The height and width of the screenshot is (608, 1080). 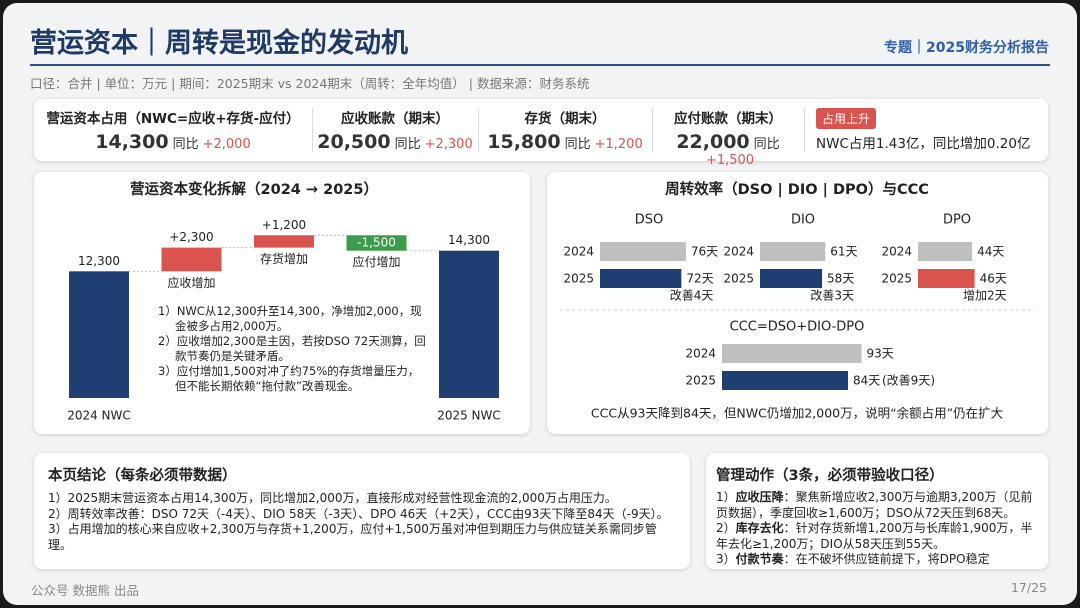 I want to click on actions-title: 管理动作（3条，必须带验收口径）, so click(x=830, y=476).